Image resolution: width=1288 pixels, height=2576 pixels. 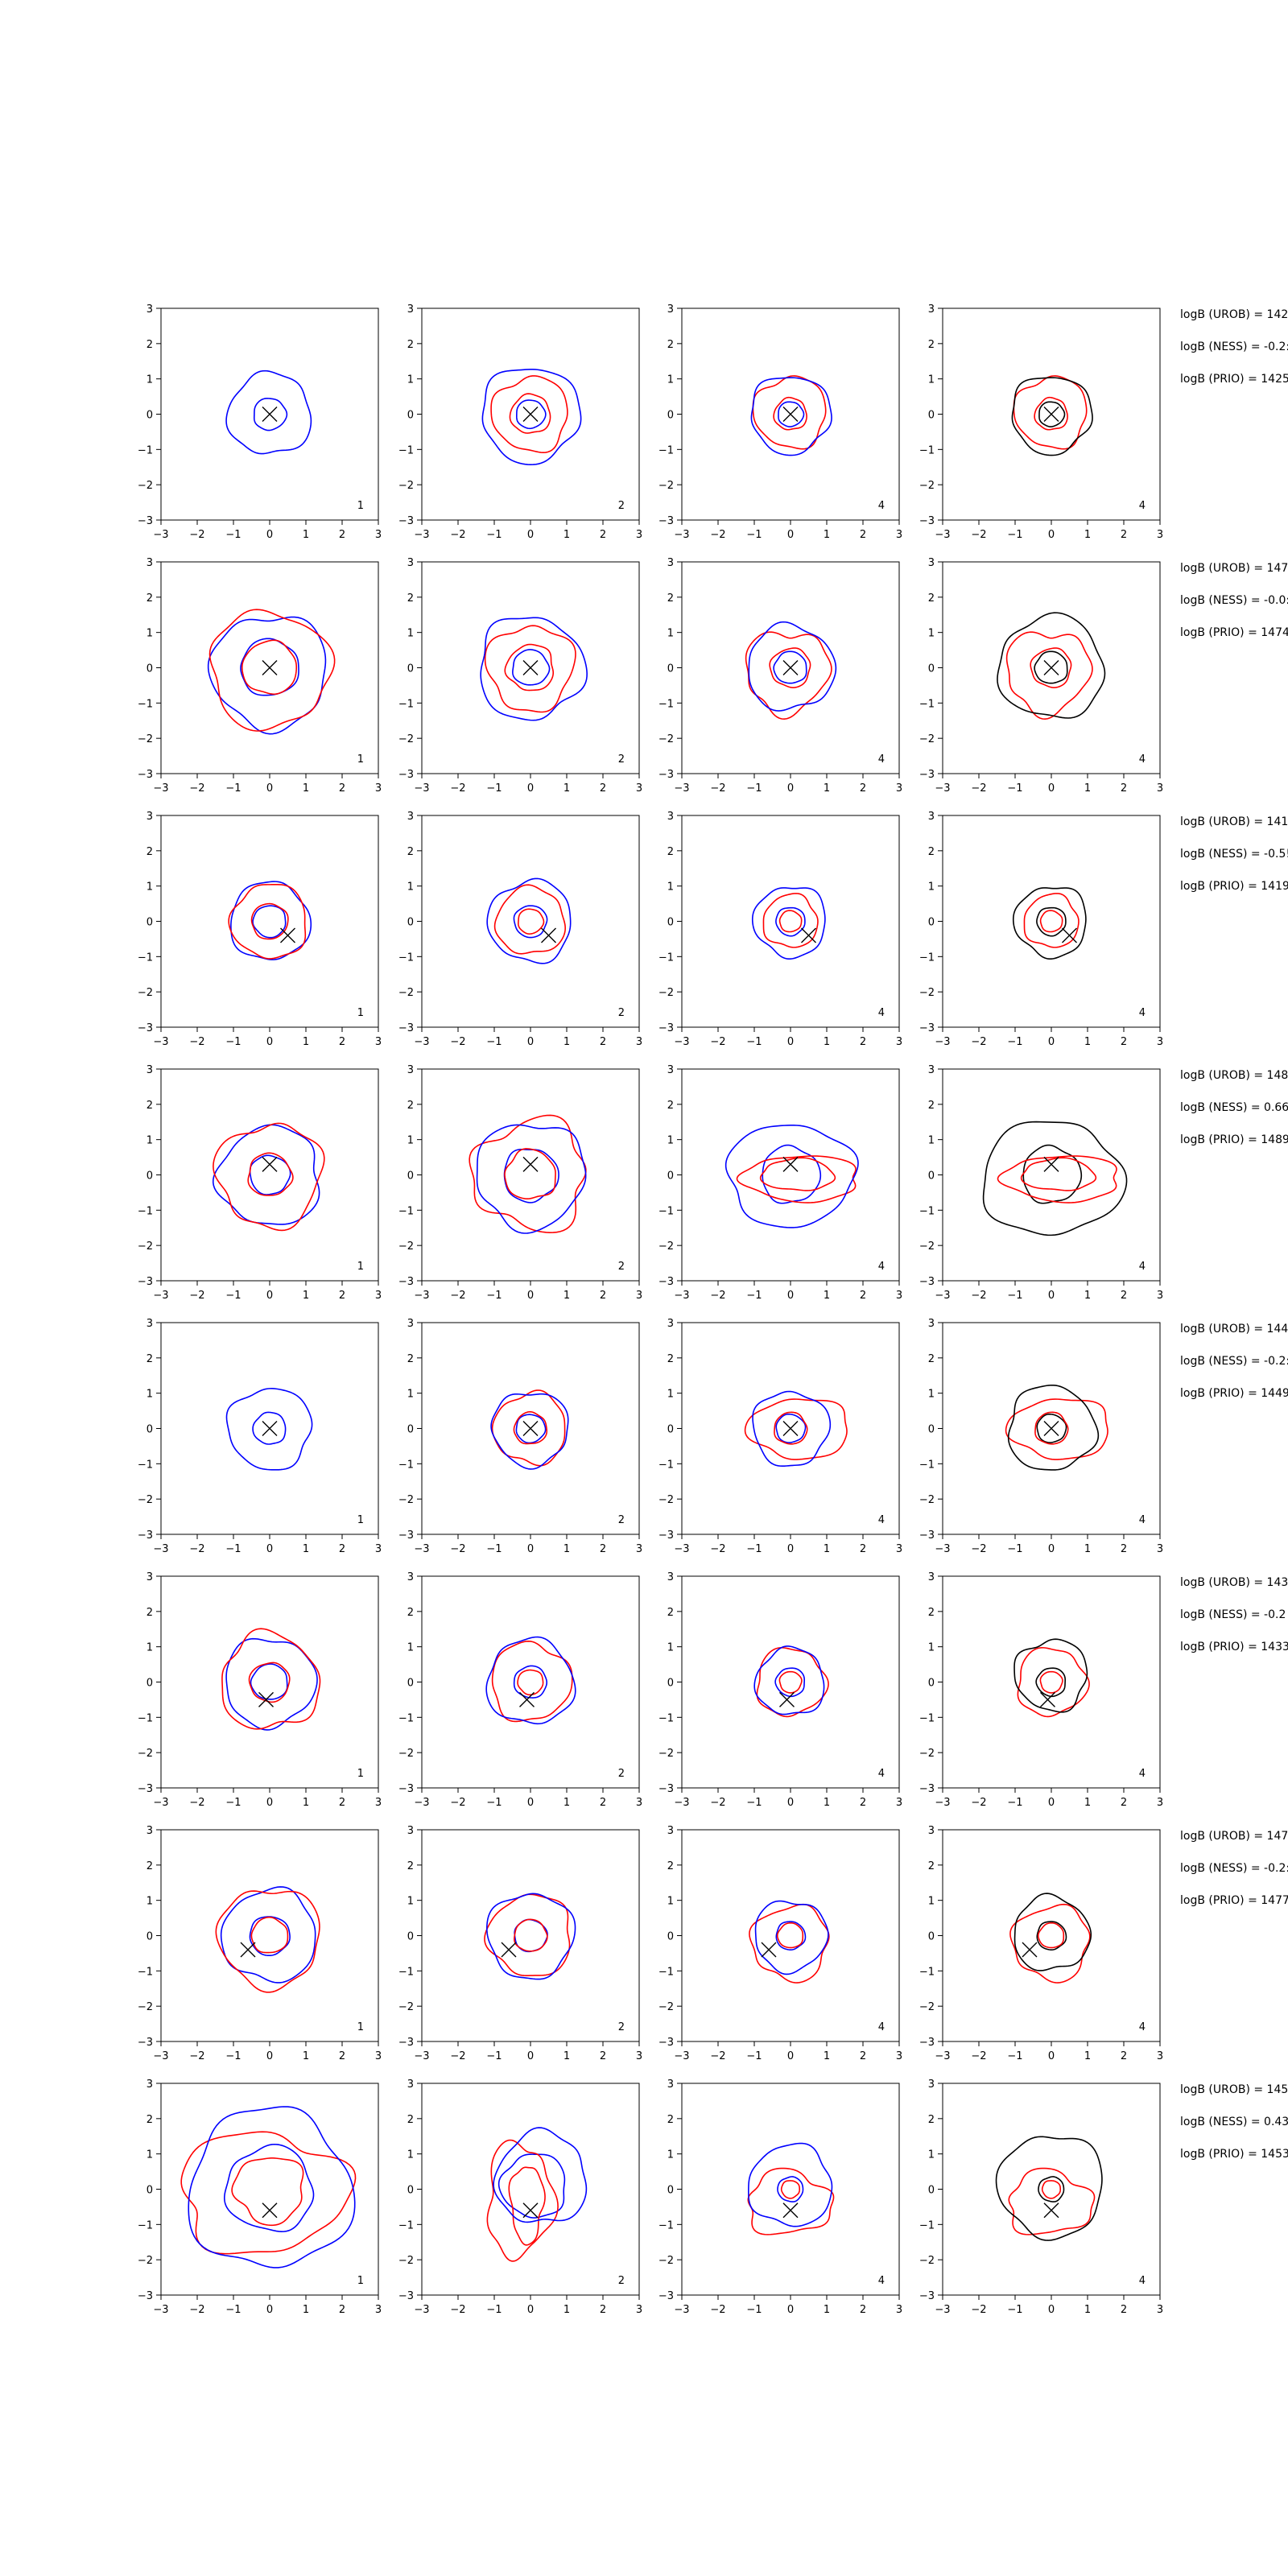 I want to click on panel-r7-c1: −3−3 −2 −2 −1 −1 0 0 1 1 2 2 3 3 1, so click(x=260, y=1943).